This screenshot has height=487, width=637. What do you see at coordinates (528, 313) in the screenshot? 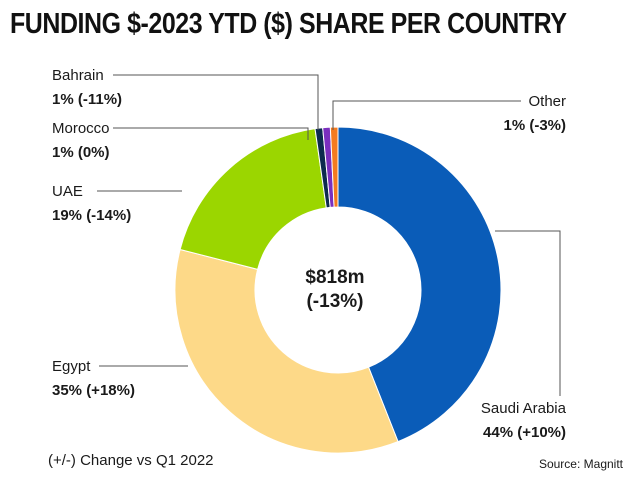
I see `leader-saudi-arabia` at bounding box center [528, 313].